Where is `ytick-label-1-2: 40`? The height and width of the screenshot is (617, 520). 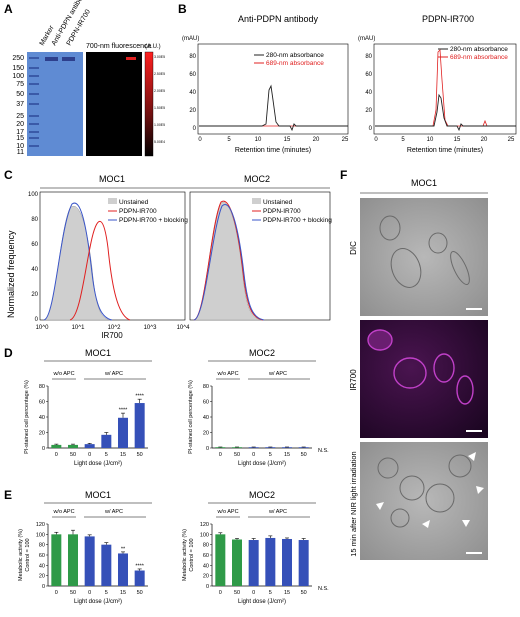
ytick-label-1-2: 40 is located at coordinates (206, 418).